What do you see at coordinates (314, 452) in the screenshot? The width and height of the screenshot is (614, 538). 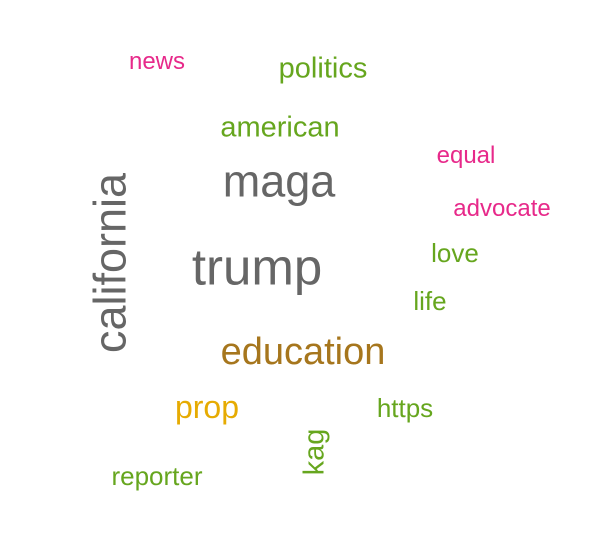 I see `word-kag: kag` at bounding box center [314, 452].